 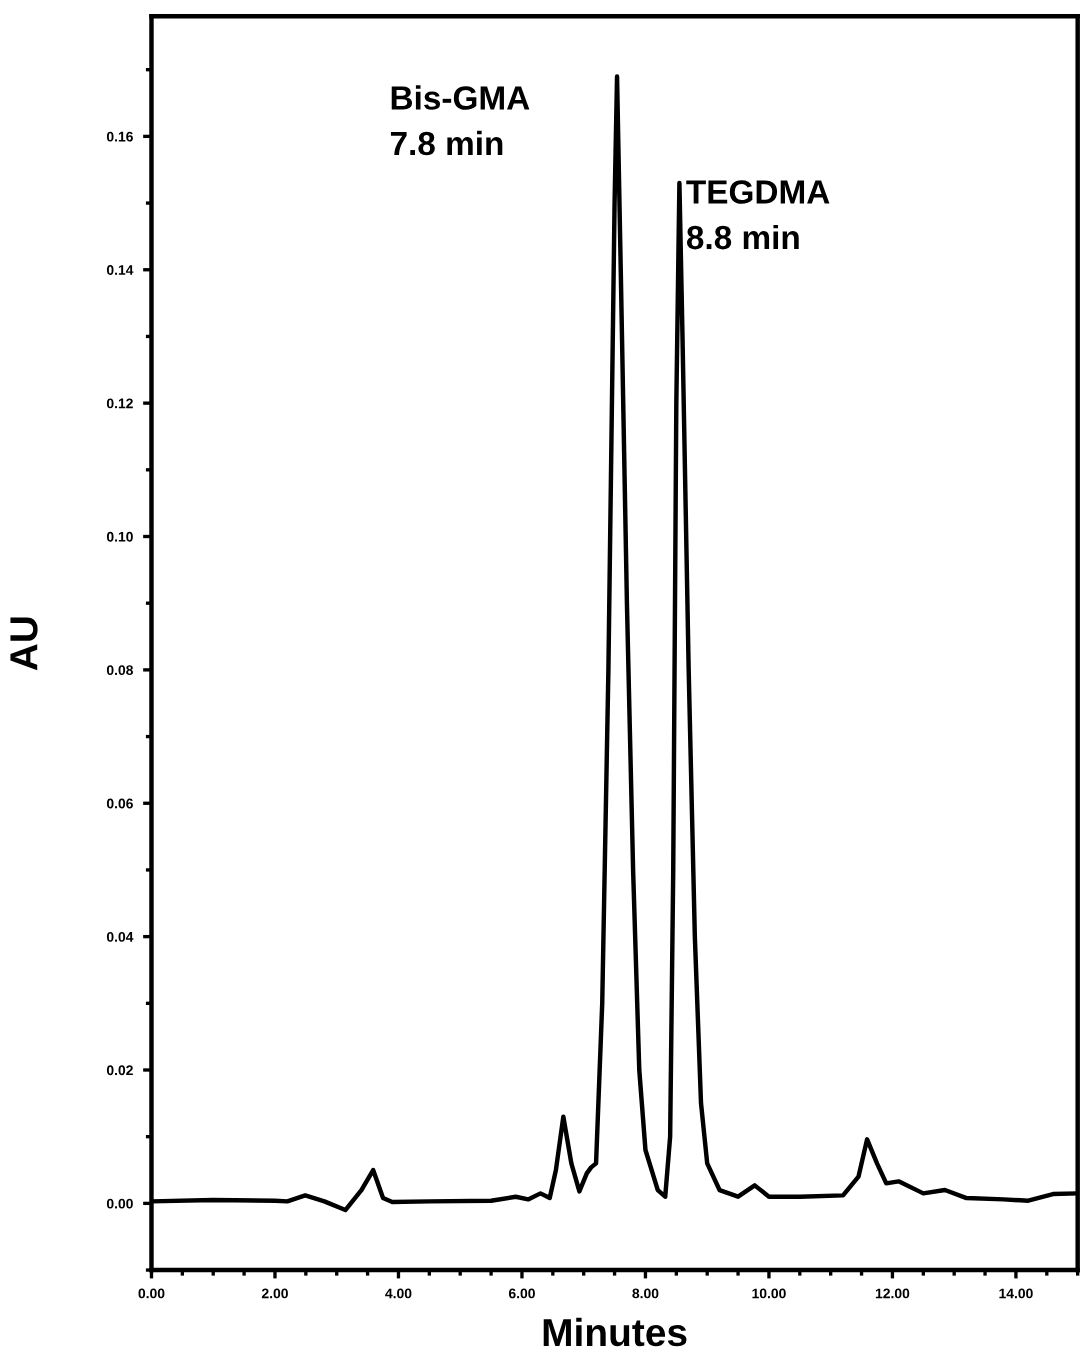 What do you see at coordinates (24, 644) in the screenshot?
I see `y-axis-title: AU` at bounding box center [24, 644].